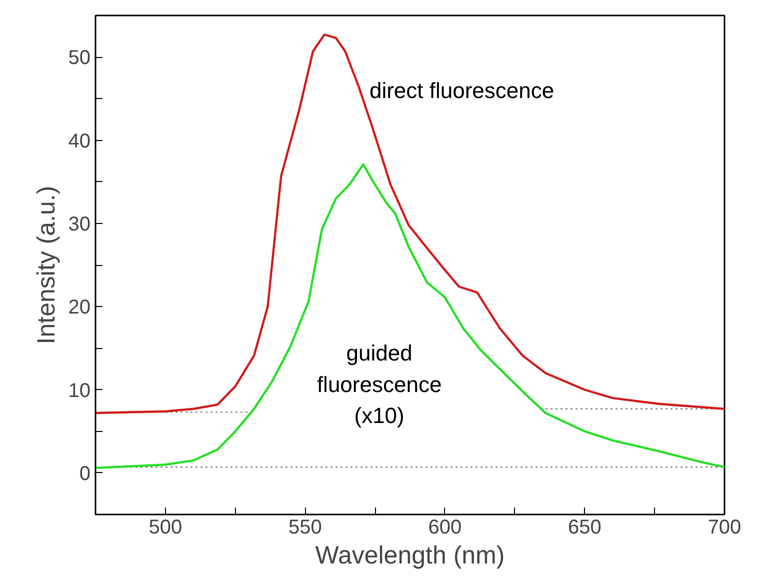 Image resolution: width=764 pixels, height=584 pixels. Describe the element at coordinates (445, 527) in the screenshot. I see `x-tick-label: 600` at that location.